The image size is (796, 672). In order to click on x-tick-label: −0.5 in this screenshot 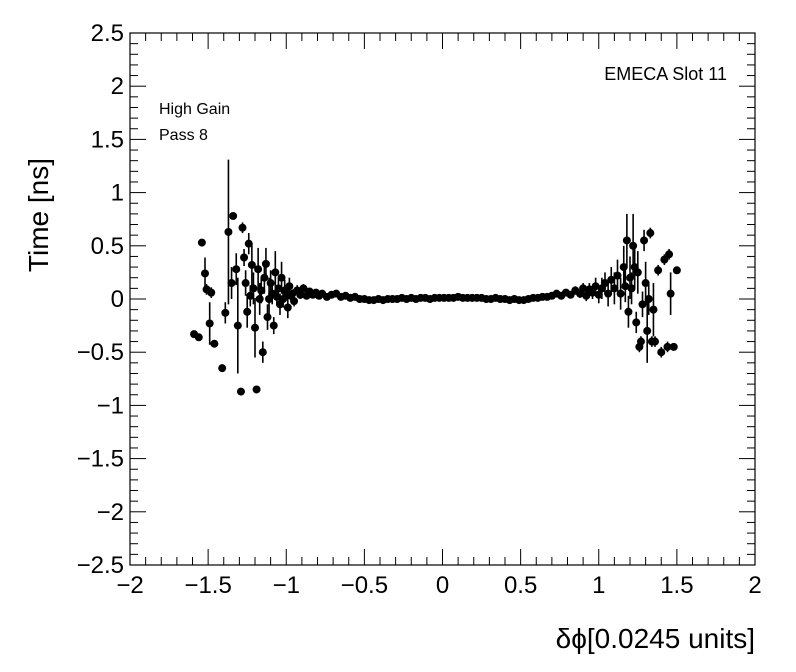, I will do `click(364, 585)`.